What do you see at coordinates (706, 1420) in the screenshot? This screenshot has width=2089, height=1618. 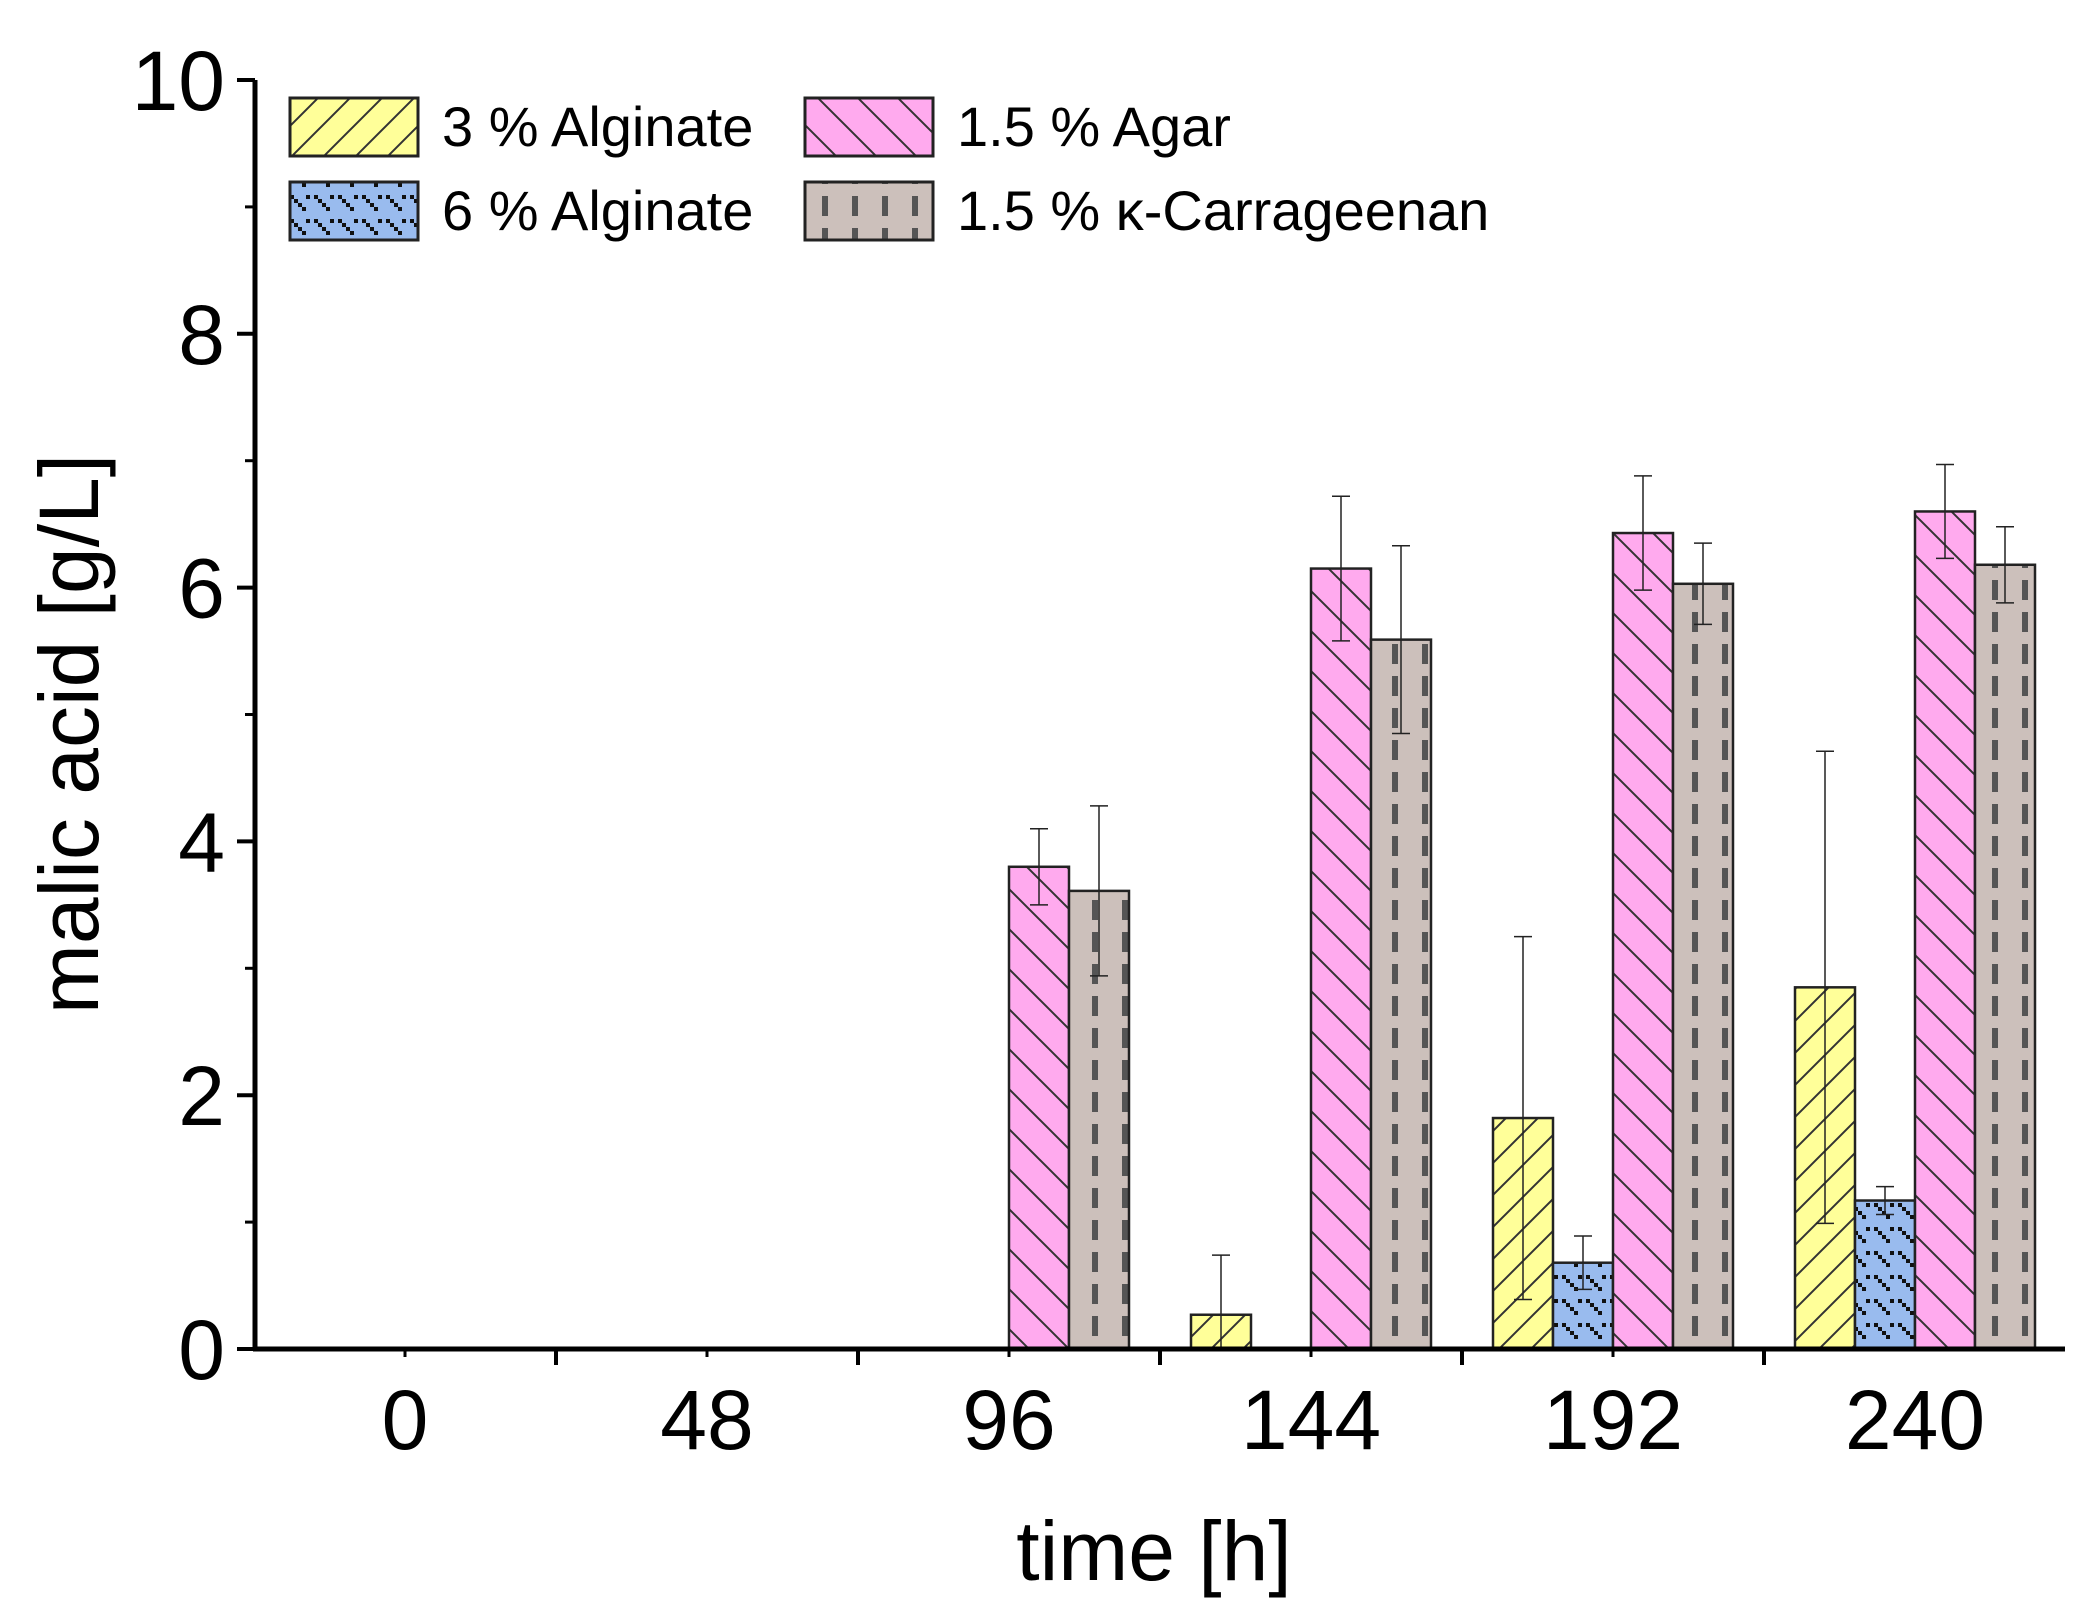 I see `x-tick-label-48: 48` at bounding box center [706, 1420].